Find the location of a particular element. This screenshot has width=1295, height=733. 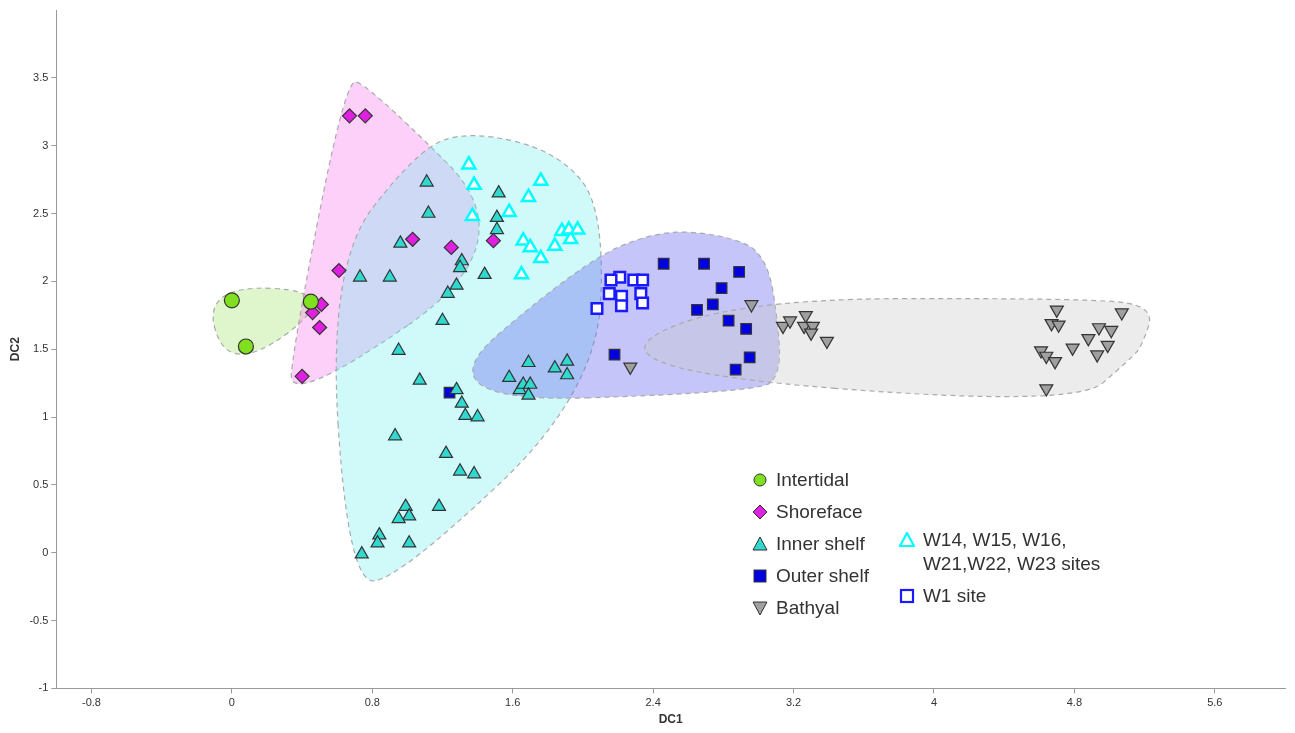

x-tick-label: 0.8 is located at coordinates (372, 702).